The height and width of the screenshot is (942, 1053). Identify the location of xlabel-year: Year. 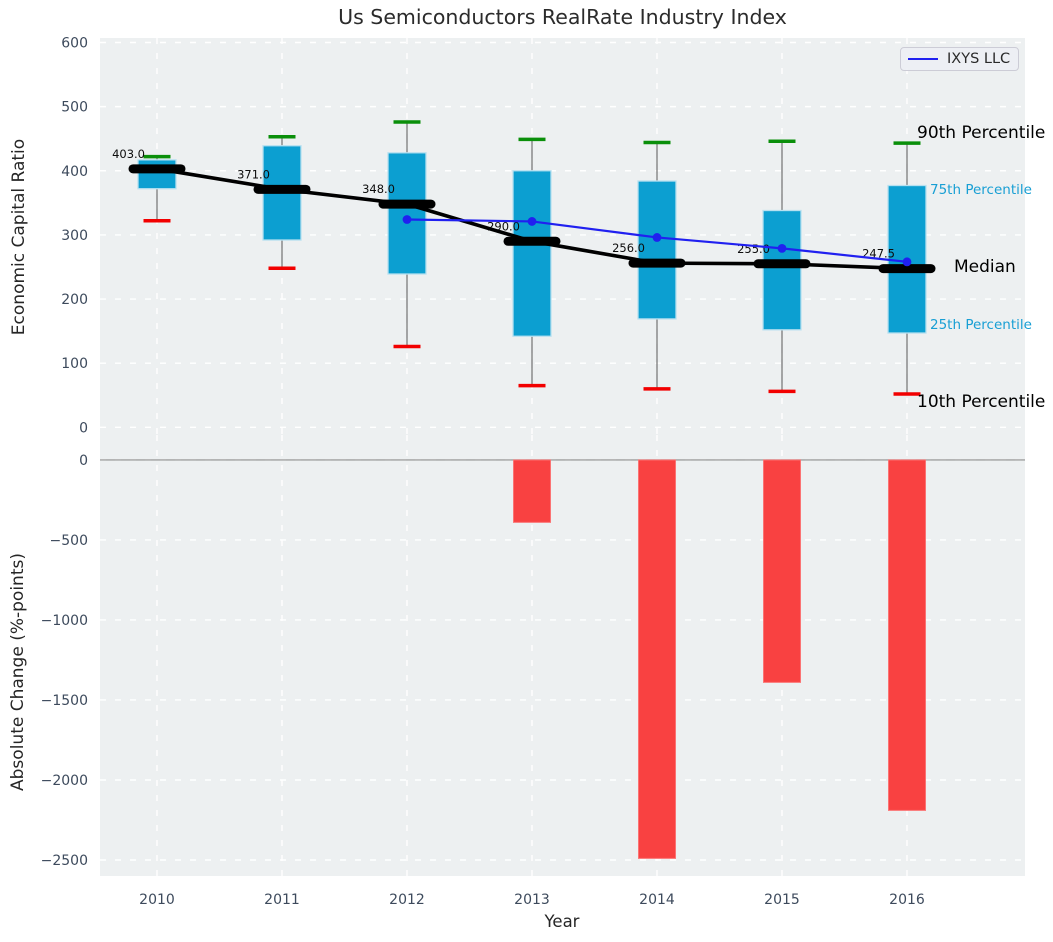
(562, 921).